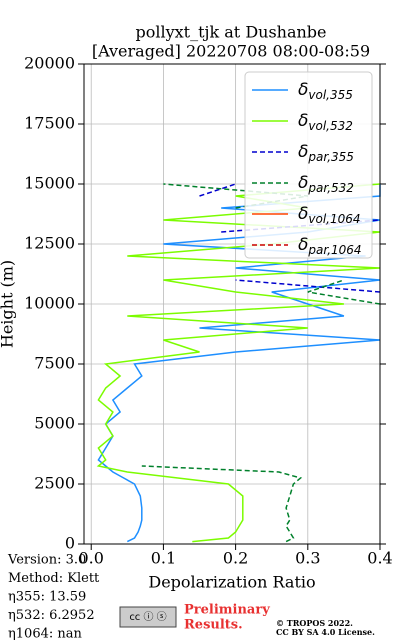 Image resolution: width=400 pixels, height=644 pixels. Describe the element at coordinates (330, 246) in the screenshot. I see `legend-label: δpar,1064` at that location.